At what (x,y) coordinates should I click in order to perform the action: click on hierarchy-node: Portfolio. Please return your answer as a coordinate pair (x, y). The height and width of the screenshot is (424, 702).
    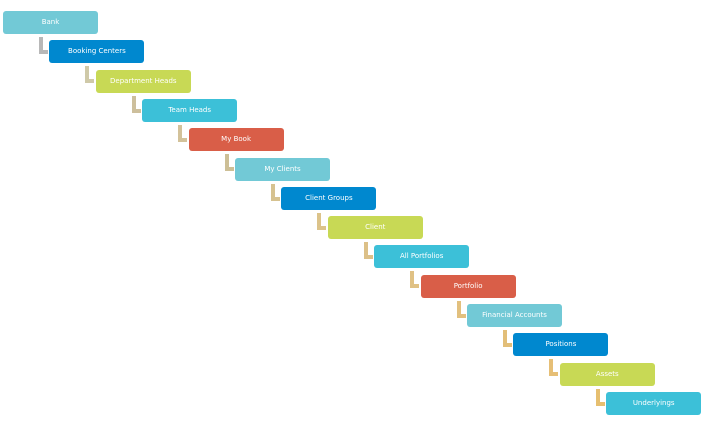
    Looking at the image, I should click on (468, 286).